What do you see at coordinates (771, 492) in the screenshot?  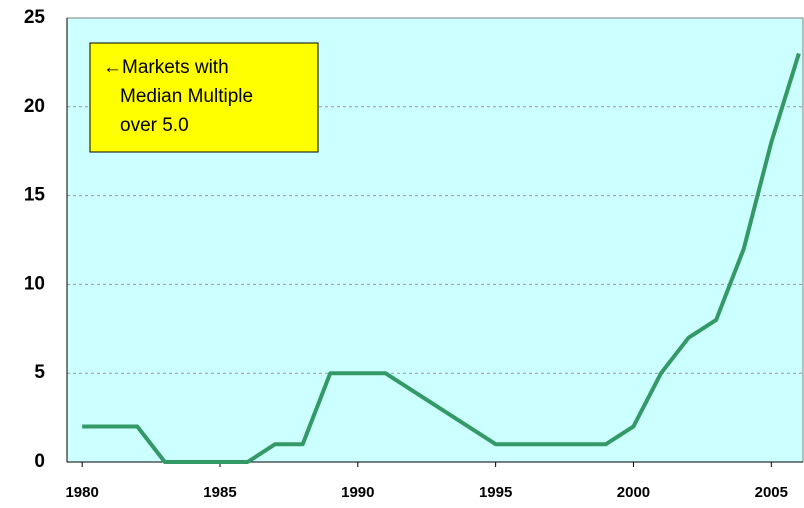 I see `x-tick-label: 2005` at bounding box center [771, 492].